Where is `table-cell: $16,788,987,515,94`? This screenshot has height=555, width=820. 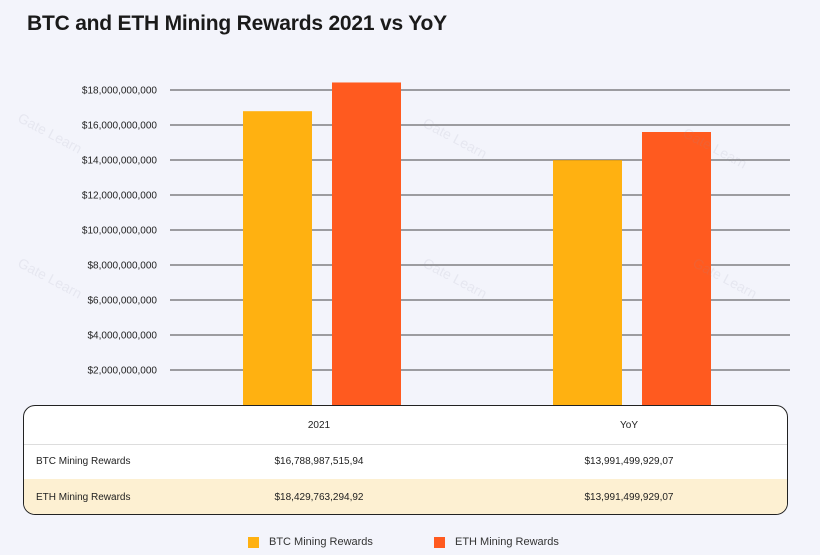 table-cell: $16,788,987,515,94 is located at coordinates (319, 461).